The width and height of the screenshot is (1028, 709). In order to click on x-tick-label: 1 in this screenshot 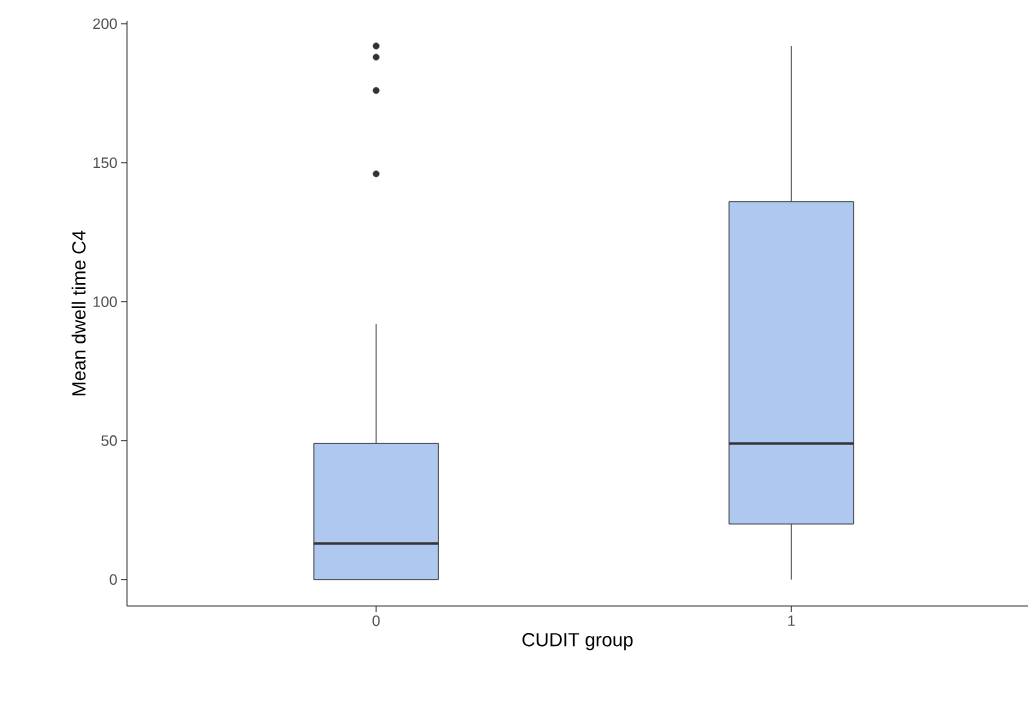, I will do `click(791, 620)`.